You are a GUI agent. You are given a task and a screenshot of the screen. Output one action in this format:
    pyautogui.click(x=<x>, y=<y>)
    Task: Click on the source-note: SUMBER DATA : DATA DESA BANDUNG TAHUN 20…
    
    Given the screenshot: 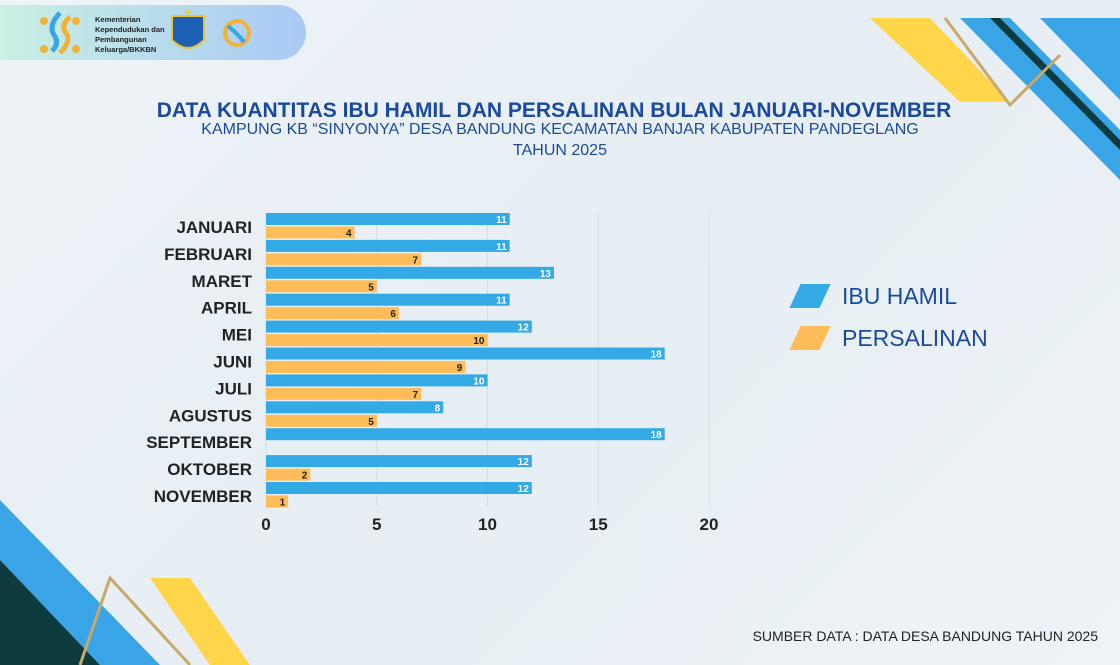 What is the action you would take?
    pyautogui.click(x=925, y=636)
    